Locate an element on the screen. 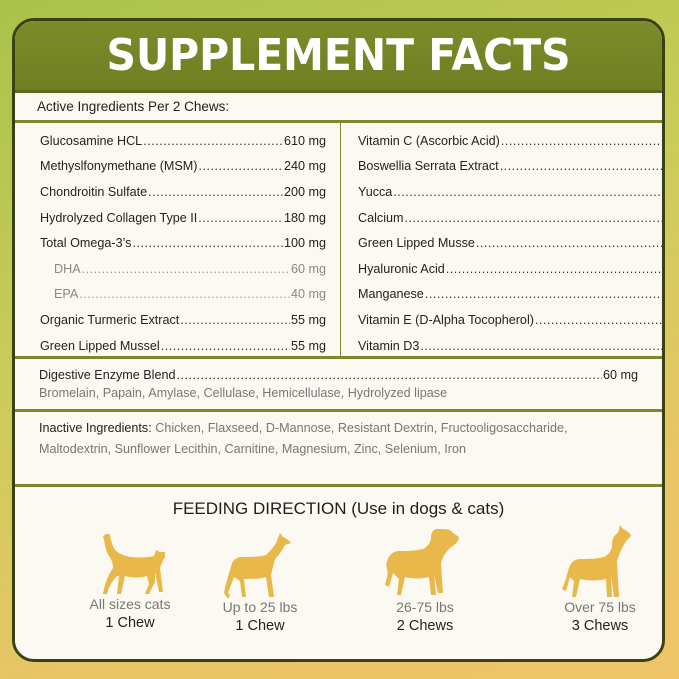  ingredient-name: Calcium is located at coordinates (381, 217).